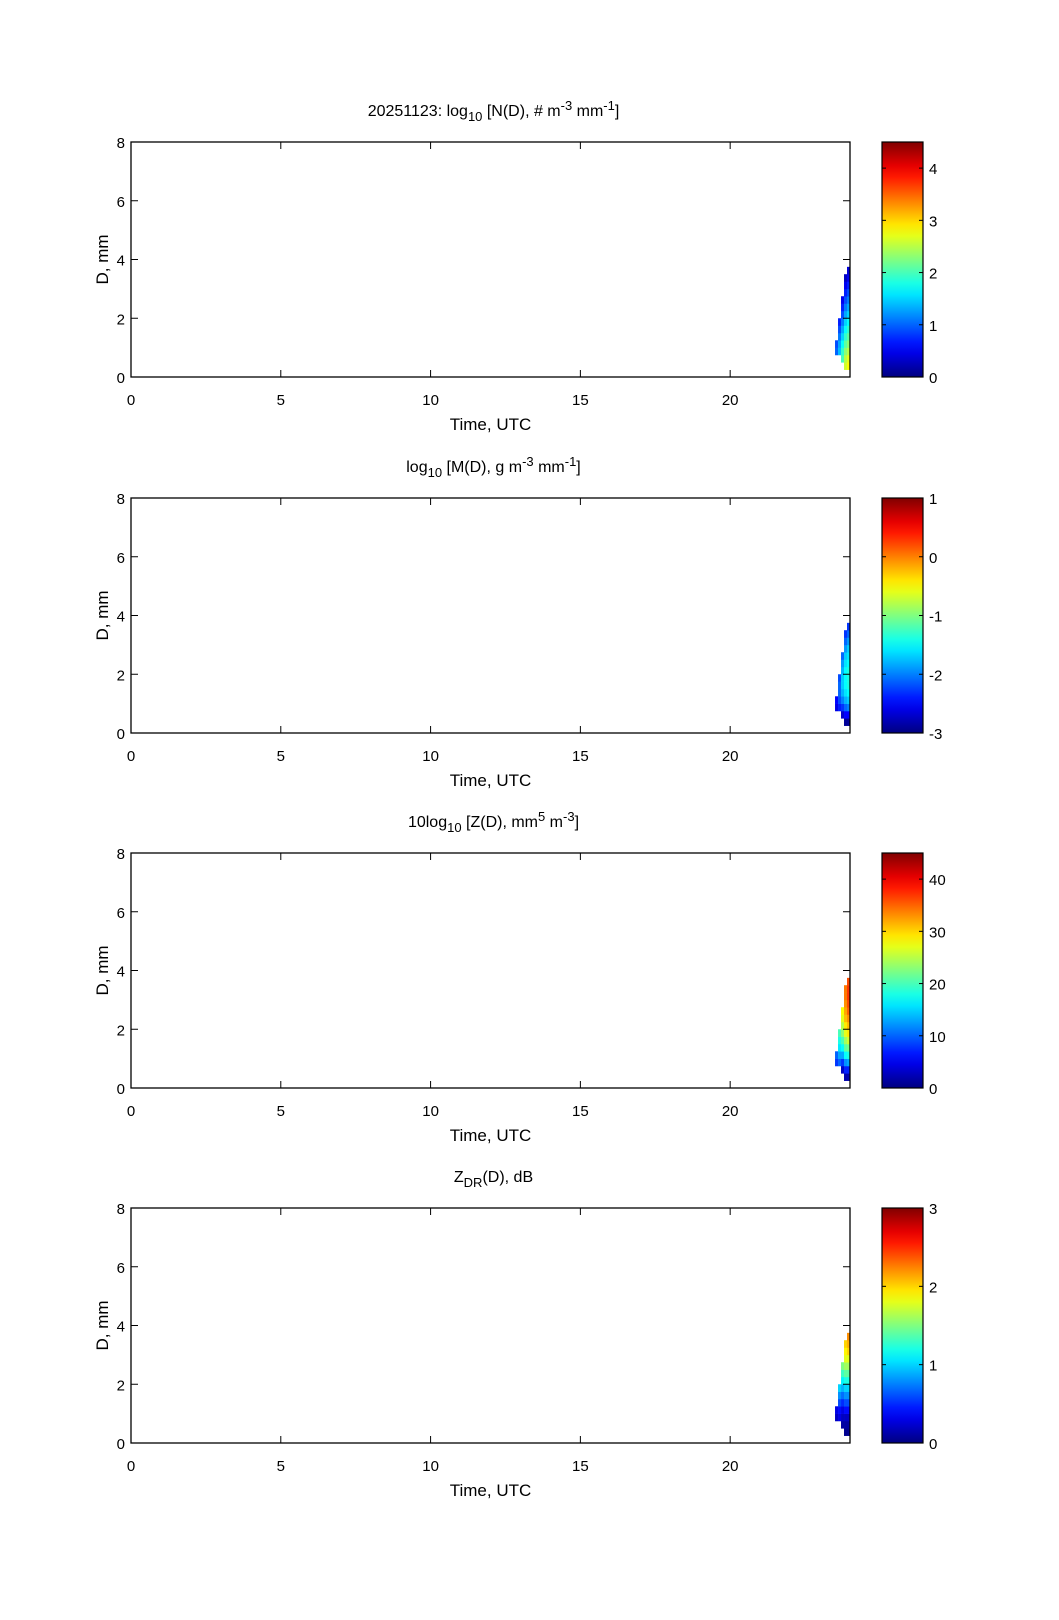  What do you see at coordinates (935, 734) in the screenshot?
I see `colorbar-tick-label: -3` at bounding box center [935, 734].